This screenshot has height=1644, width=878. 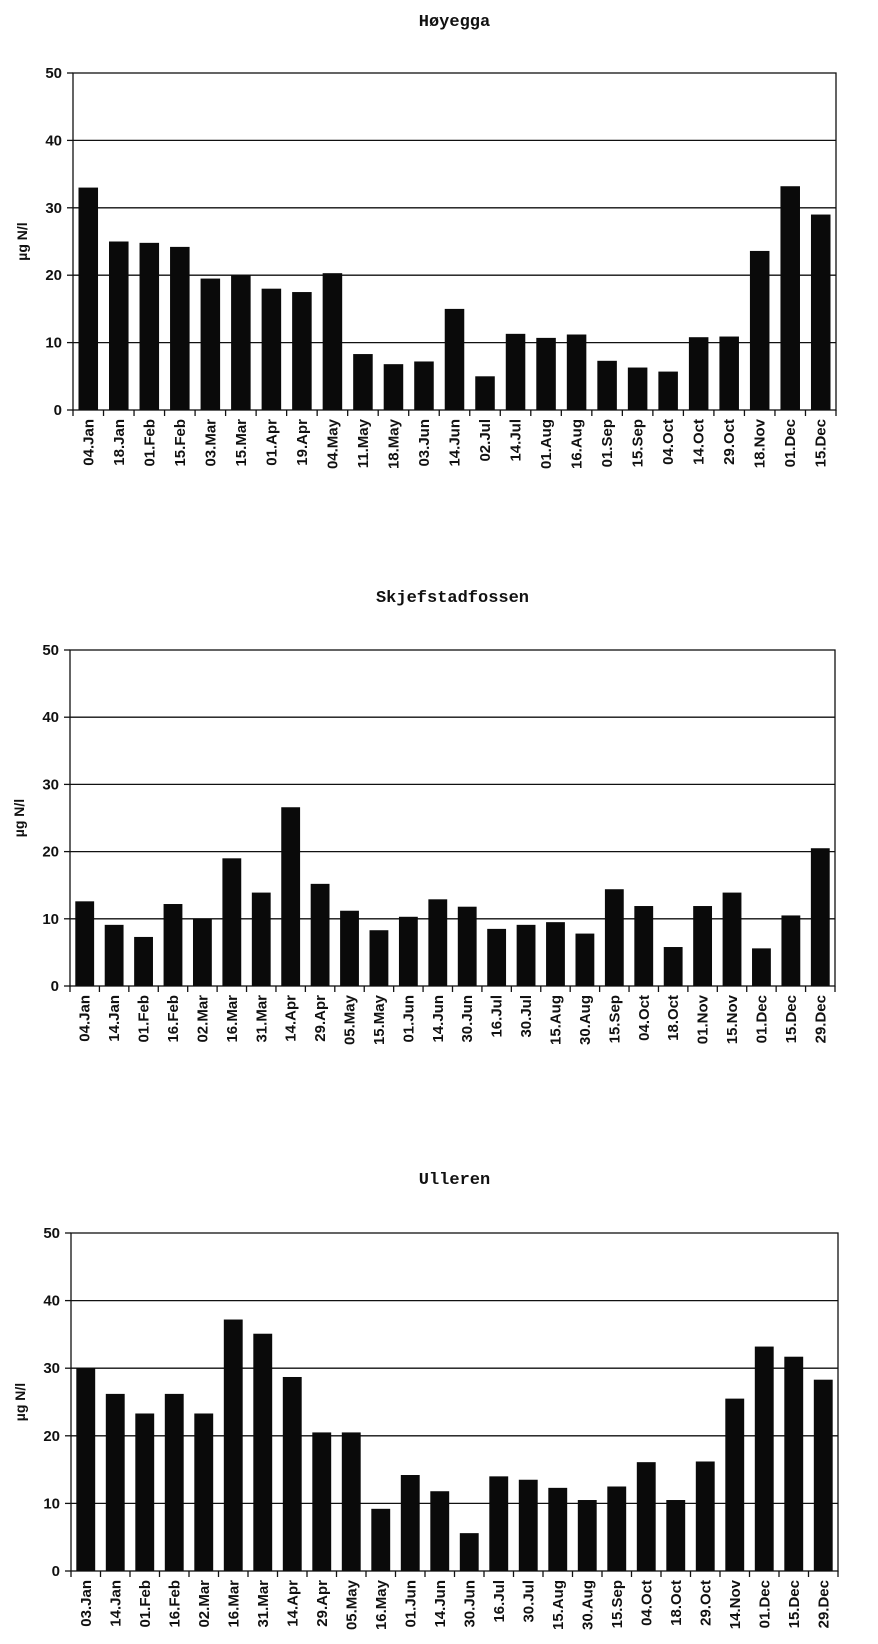 What do you see at coordinates (292, 1603) in the screenshot?
I see `chart-2-xtick-label: 14.Apr` at bounding box center [292, 1603].